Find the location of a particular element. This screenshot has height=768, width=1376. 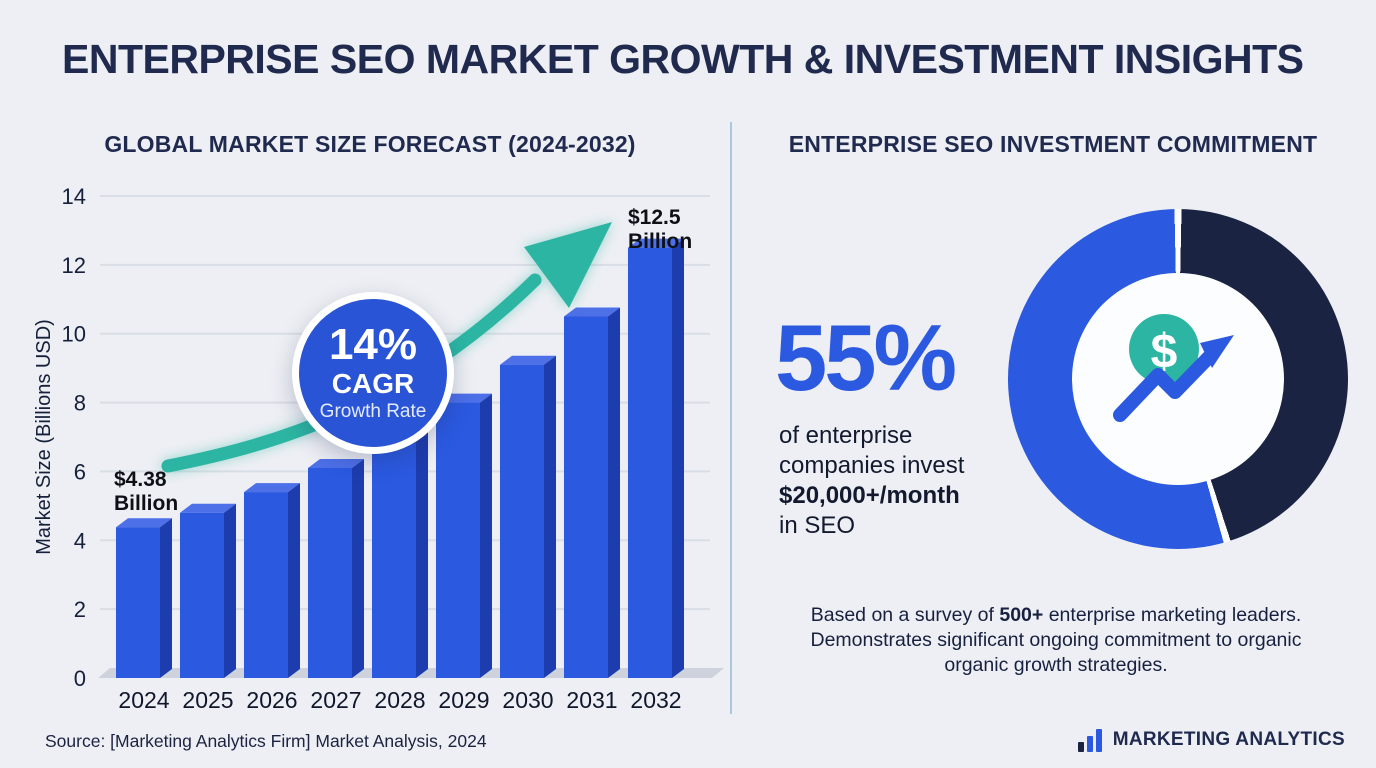

bar-2031 is located at coordinates (592, 492).